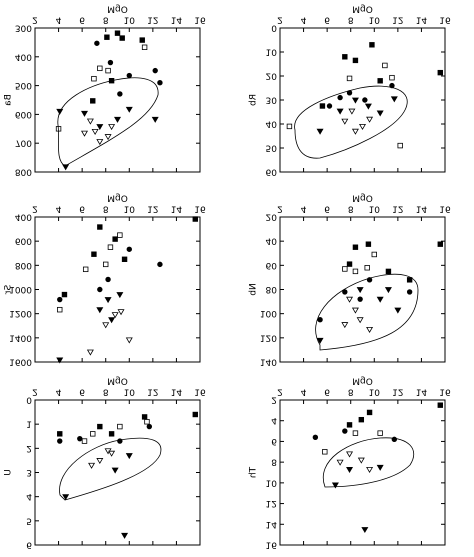 Image resolution: width=474 pixels, height=557 pixels. Describe the element at coordinates (110, 469) in the screenshot. I see `field-outline` at that location.